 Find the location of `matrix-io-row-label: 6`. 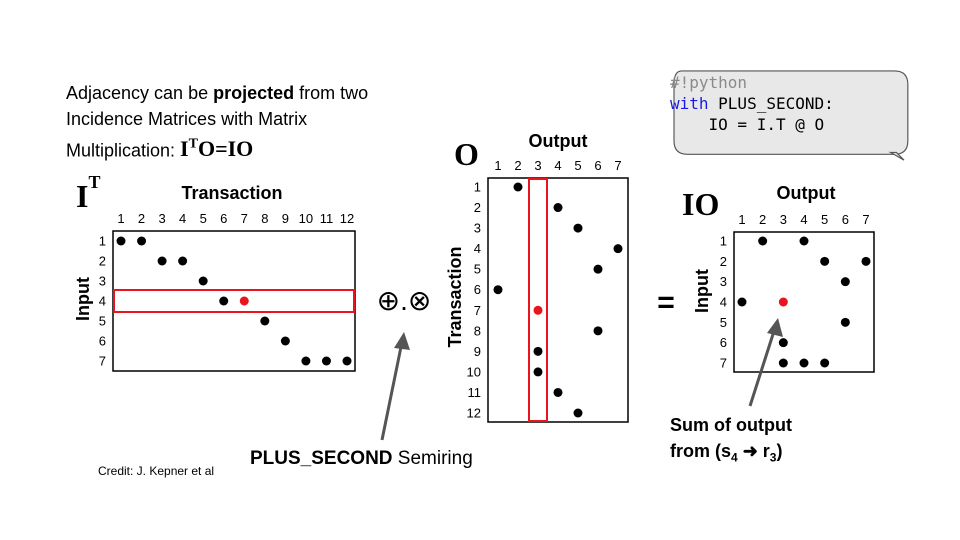

matrix-io-row-label: 6 is located at coordinates (723, 342).